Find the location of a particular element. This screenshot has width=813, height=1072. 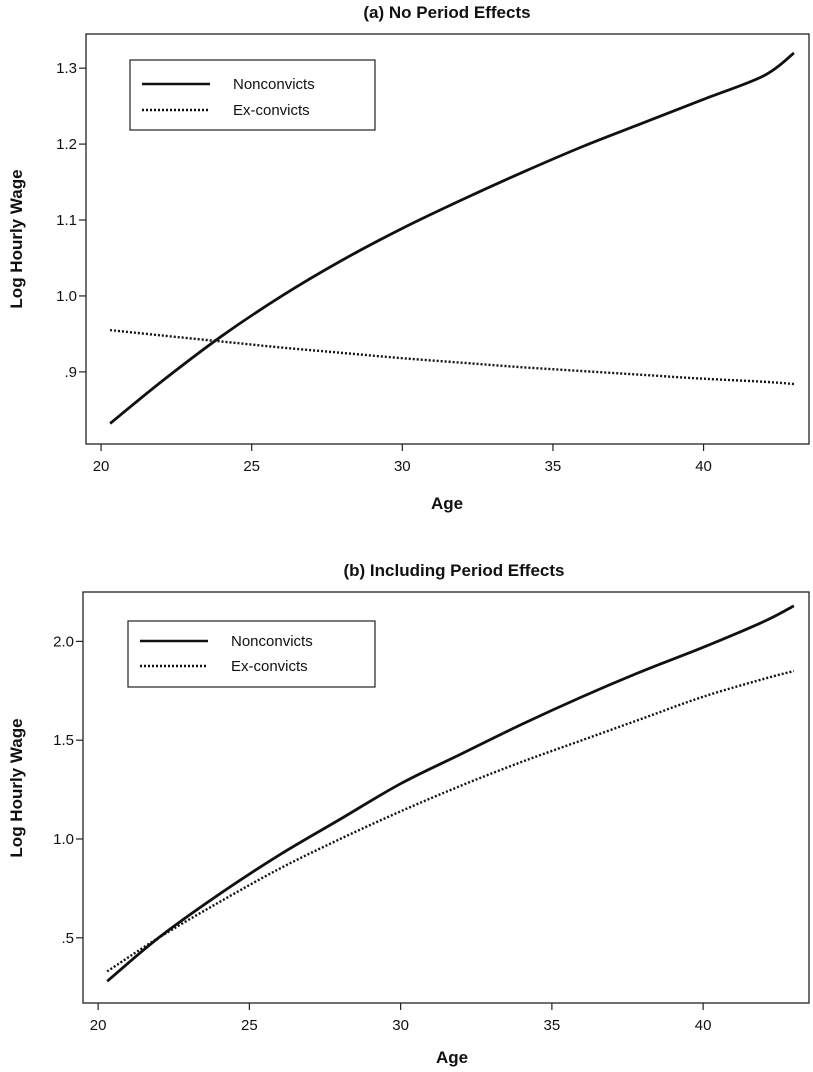

y-tick-label: .9 is located at coordinates (70, 372).